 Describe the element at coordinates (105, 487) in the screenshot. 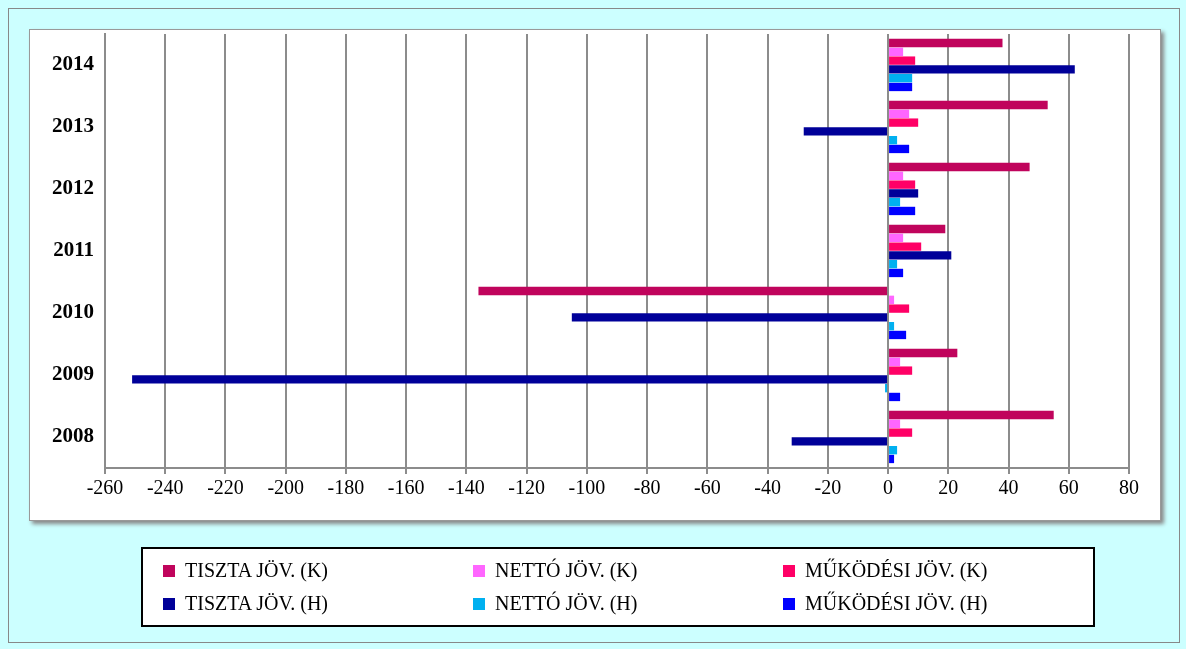

I see `x-tick-label: -260` at that location.